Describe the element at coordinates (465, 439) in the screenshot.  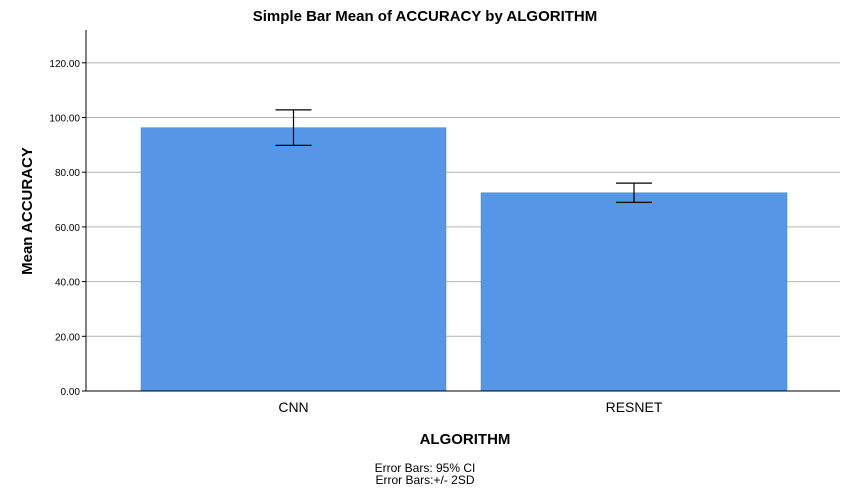
I see `x-axis-label: ALGORITHM` at that location.